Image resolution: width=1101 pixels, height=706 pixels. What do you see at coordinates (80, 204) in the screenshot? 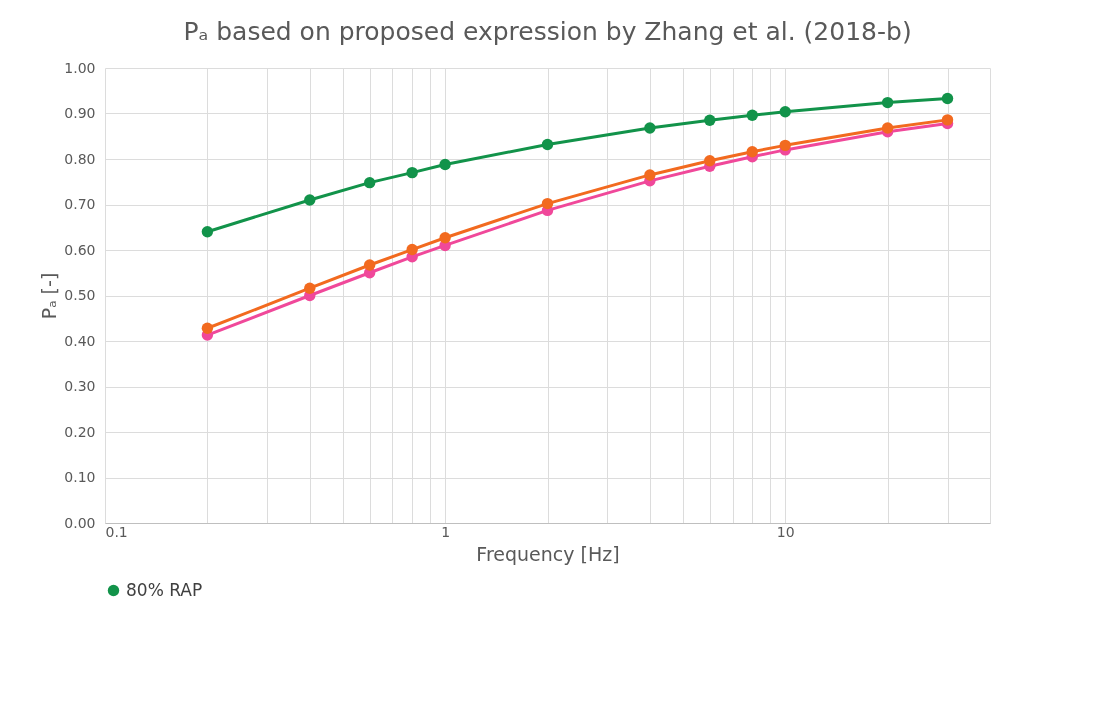
I see `y-tick-label: 0.70` at bounding box center [80, 204].